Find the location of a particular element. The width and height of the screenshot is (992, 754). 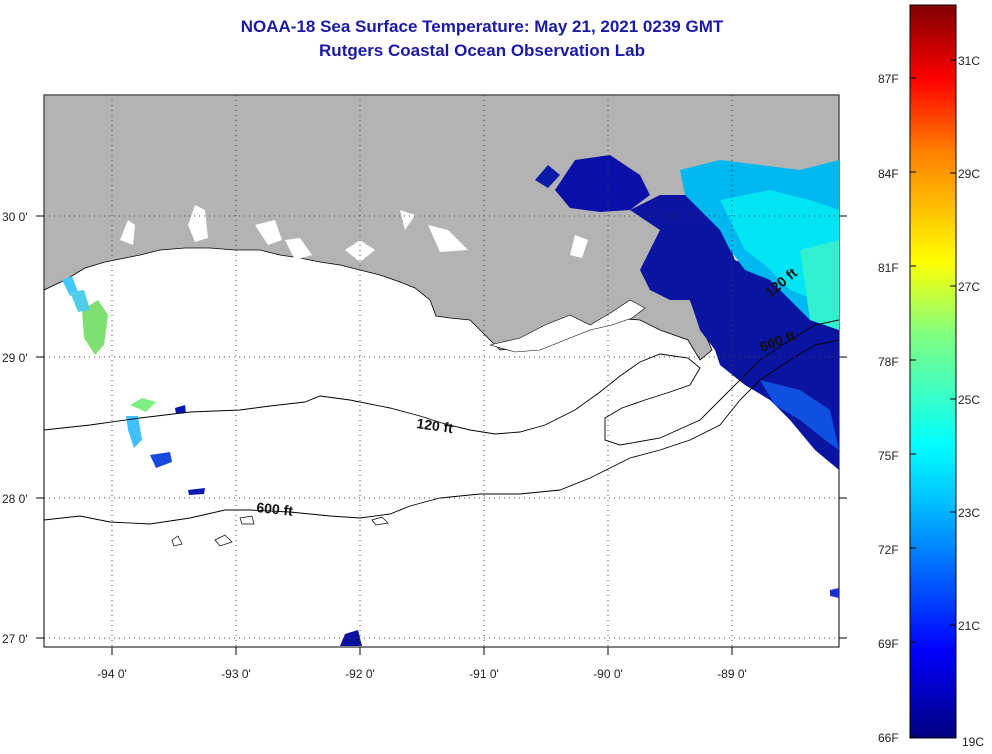

lon-label: -93 0' is located at coordinates (236, 674).